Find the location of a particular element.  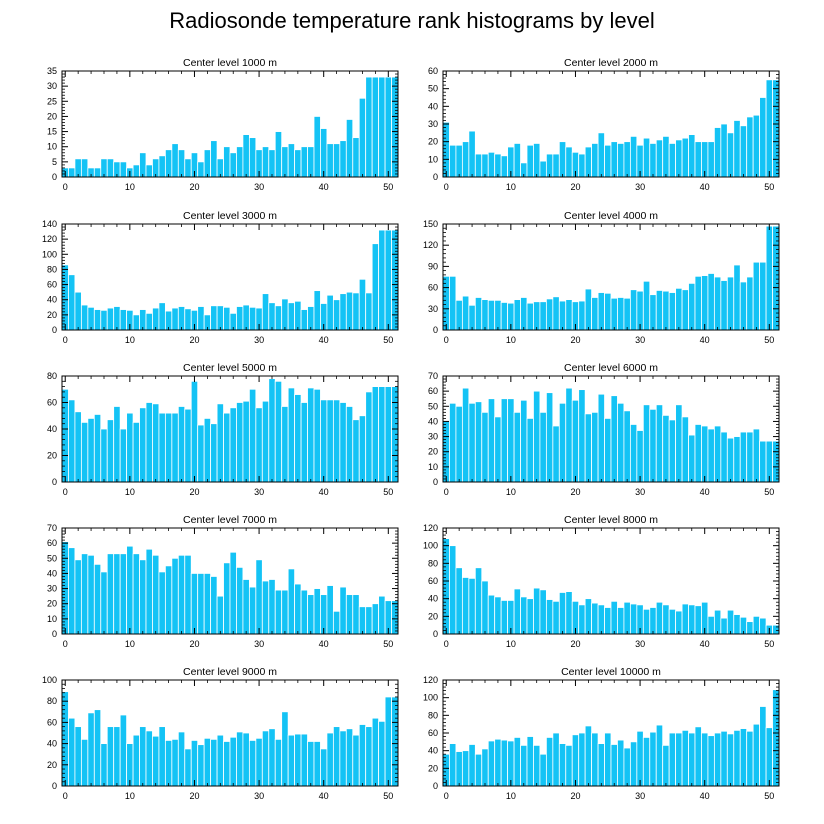

panel-title: Center level 1000 m is located at coordinates (230, 63).